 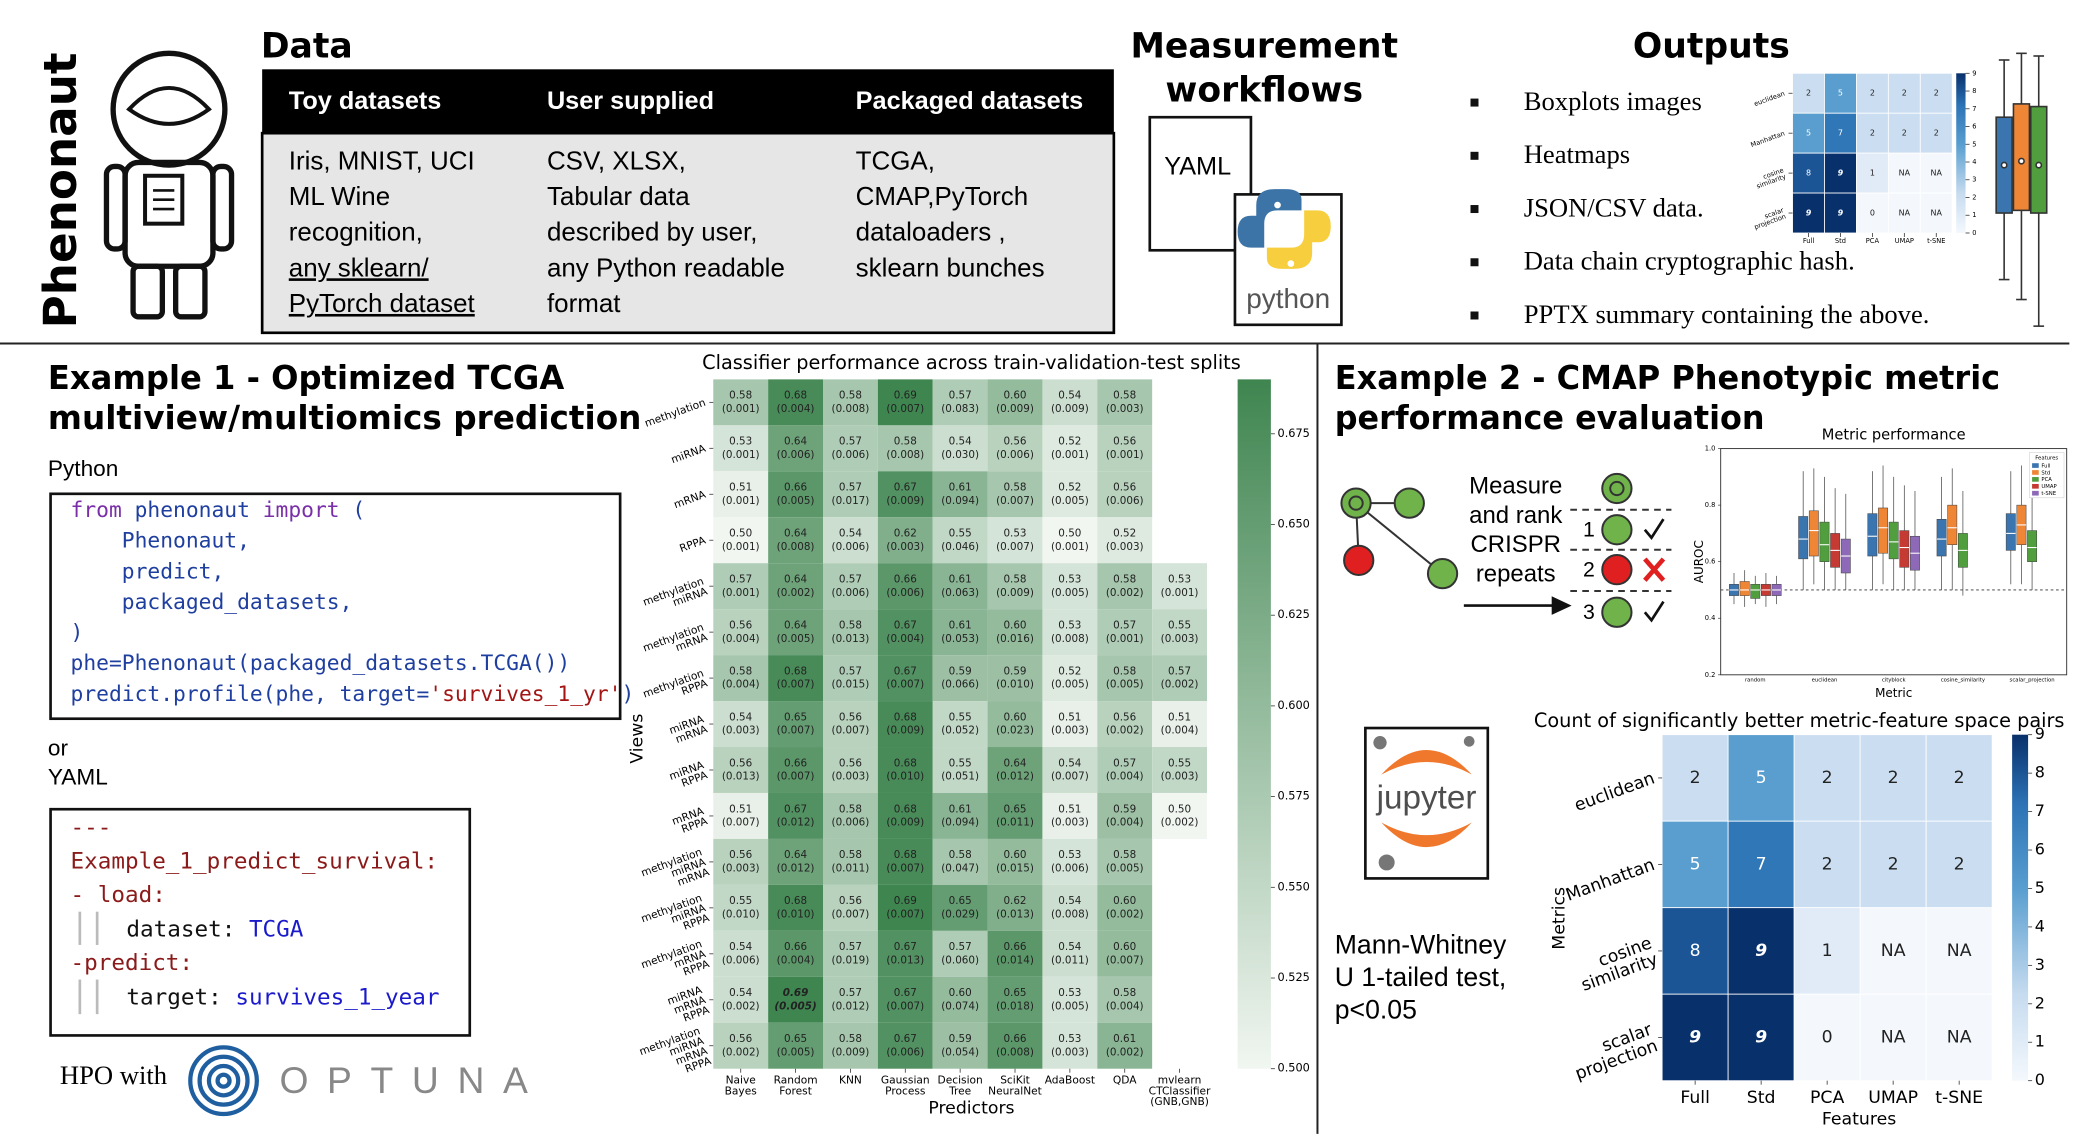 What do you see at coordinates (795, 625) in the screenshot?
I see `cell-value: 0.64` at bounding box center [795, 625].